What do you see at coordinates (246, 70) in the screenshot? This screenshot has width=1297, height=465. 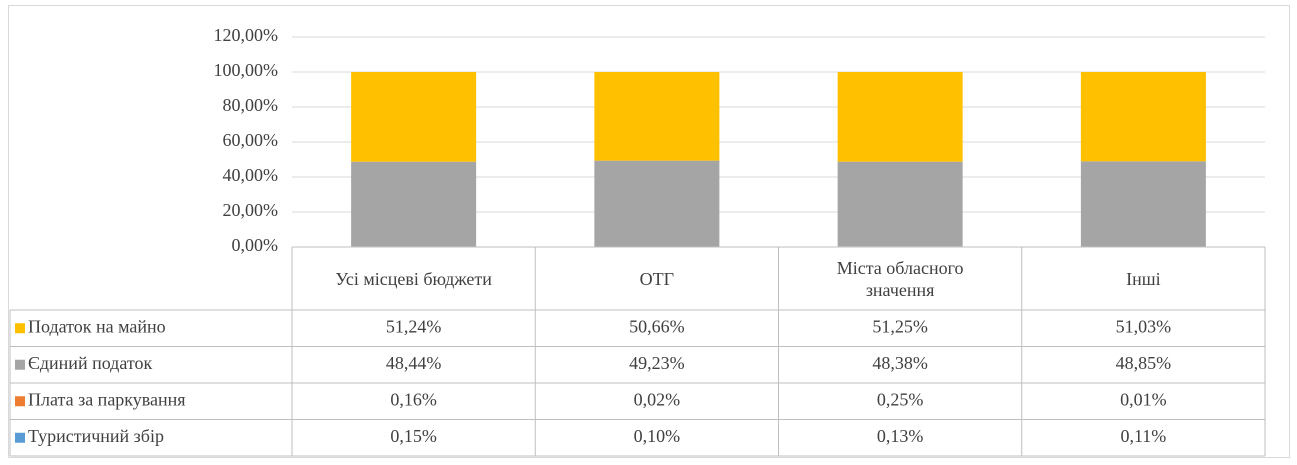 I see `y-tick-label: 100,00%` at bounding box center [246, 70].